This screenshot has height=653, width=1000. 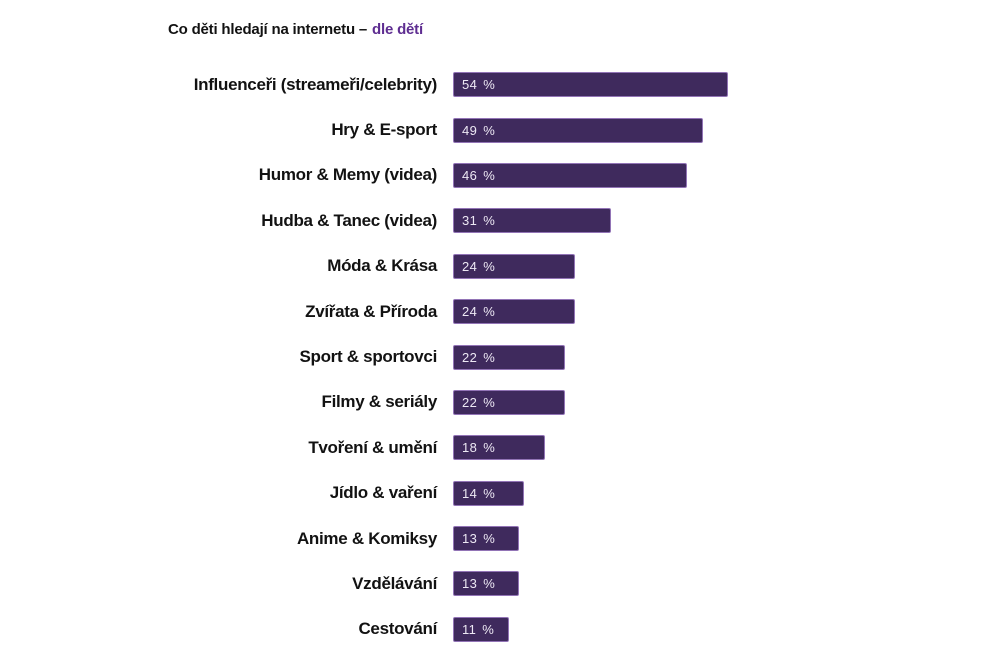 What do you see at coordinates (394, 583) in the screenshot?
I see `category-label: Vzdělávání` at bounding box center [394, 583].